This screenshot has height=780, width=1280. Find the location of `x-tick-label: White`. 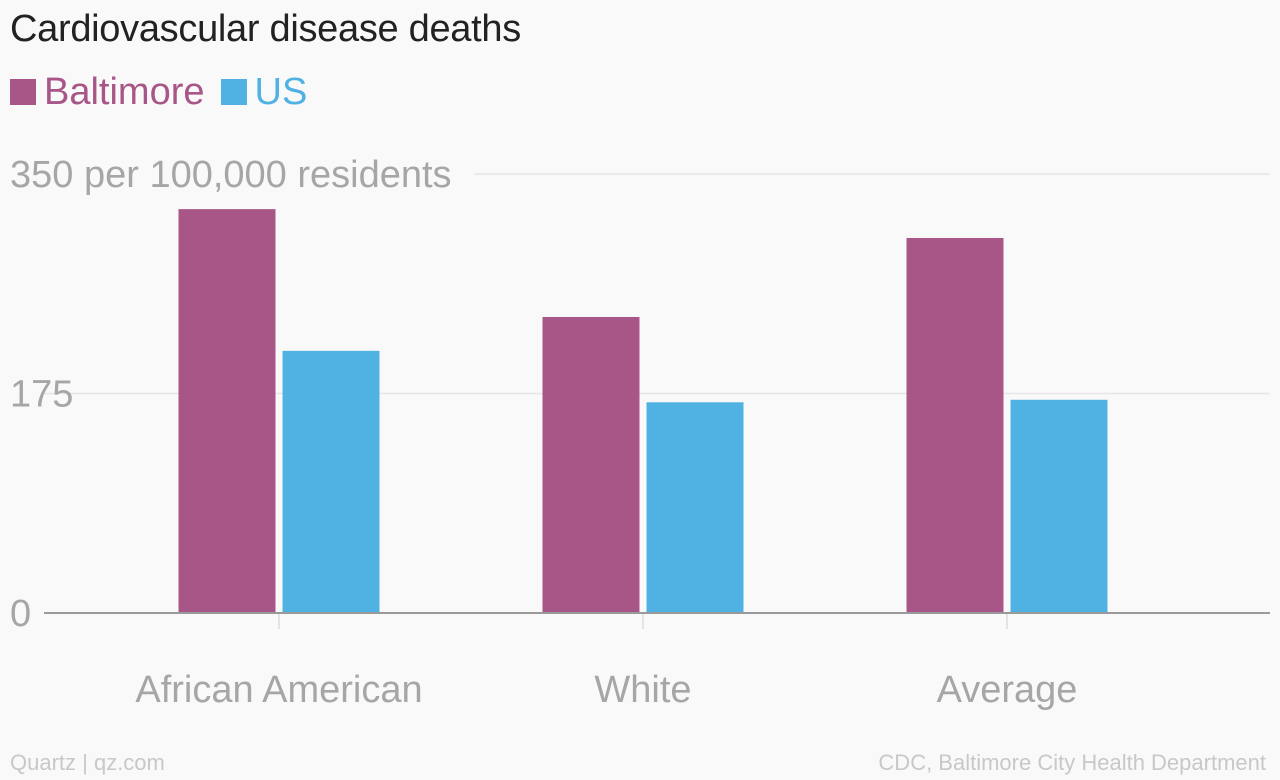

x-tick-label: White is located at coordinates (642, 690).